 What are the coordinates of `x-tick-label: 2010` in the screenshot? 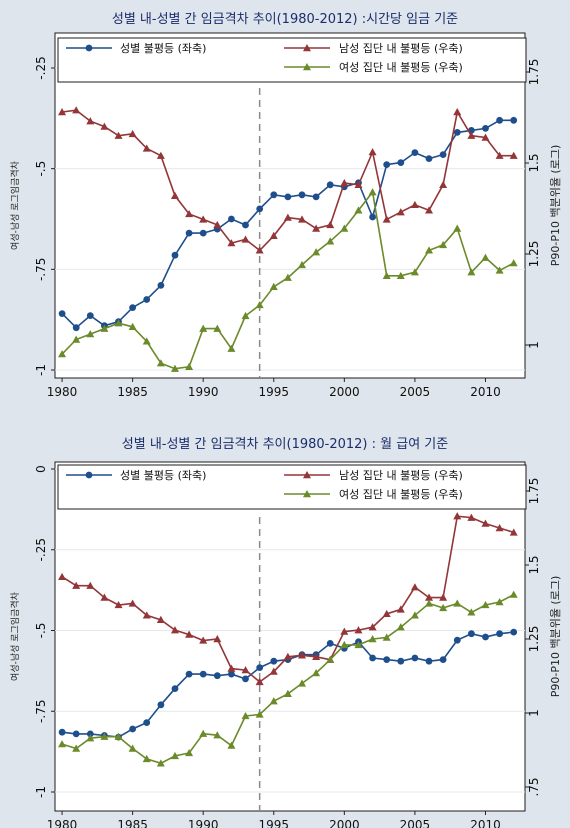 It's located at (485, 823).